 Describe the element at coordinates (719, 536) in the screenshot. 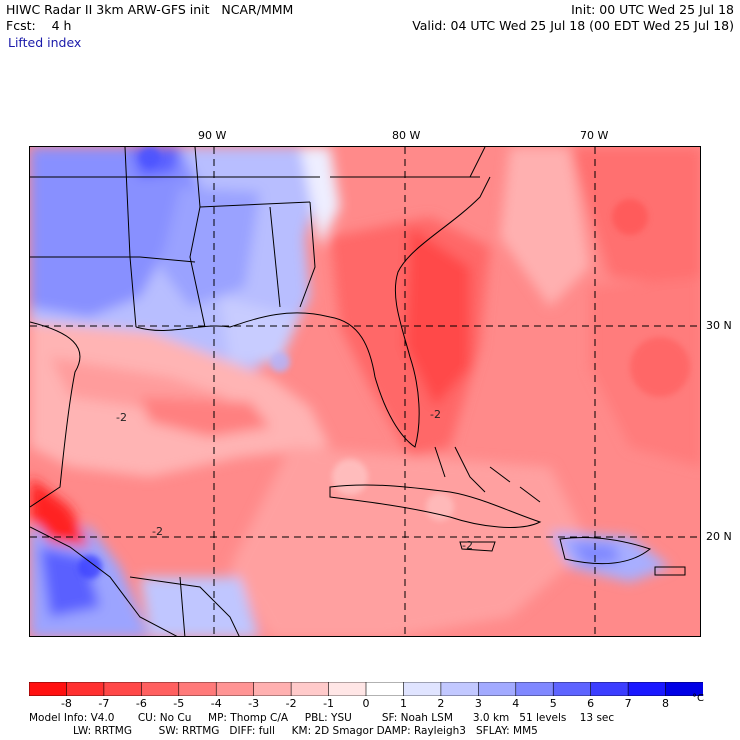

I see `lat-label-20n: 20 N` at that location.